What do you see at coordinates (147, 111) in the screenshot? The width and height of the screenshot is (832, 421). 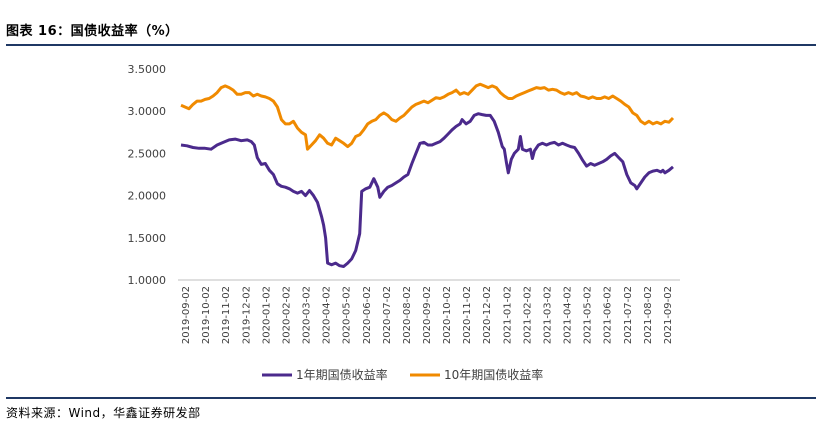 I see `y-tick-label: 3.0000` at bounding box center [147, 111].